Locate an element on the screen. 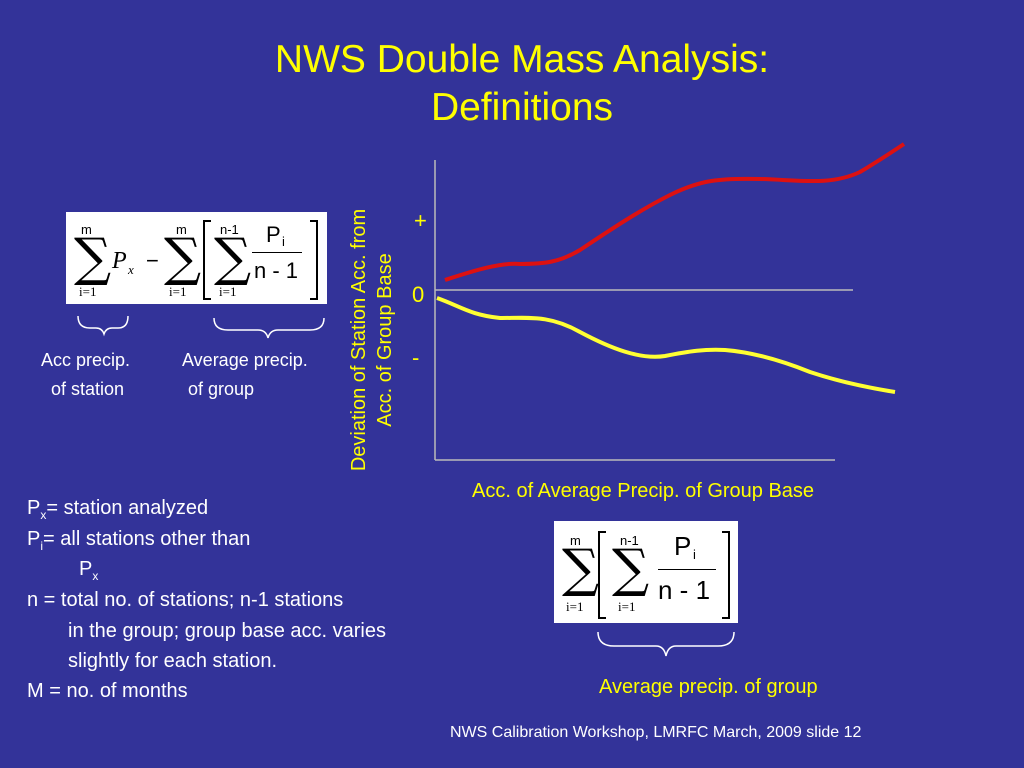 Image resolution: width=1024 pixels, height=768 pixels. brace-group-icon is located at coordinates (269, 328).